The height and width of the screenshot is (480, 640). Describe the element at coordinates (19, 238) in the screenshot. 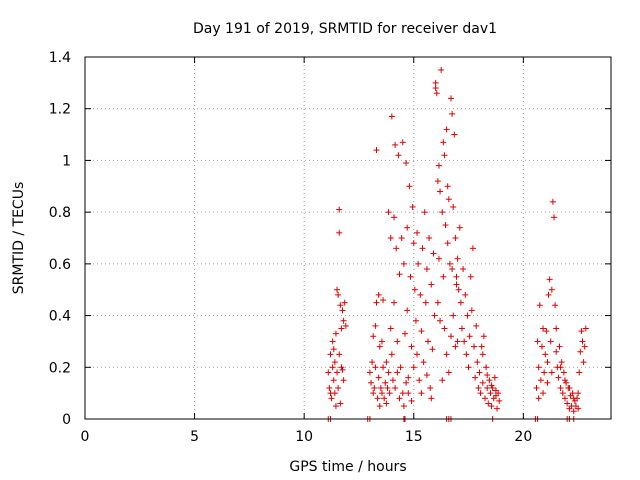

I see `y-axis-title: SRMTID / TECUs` at that location.